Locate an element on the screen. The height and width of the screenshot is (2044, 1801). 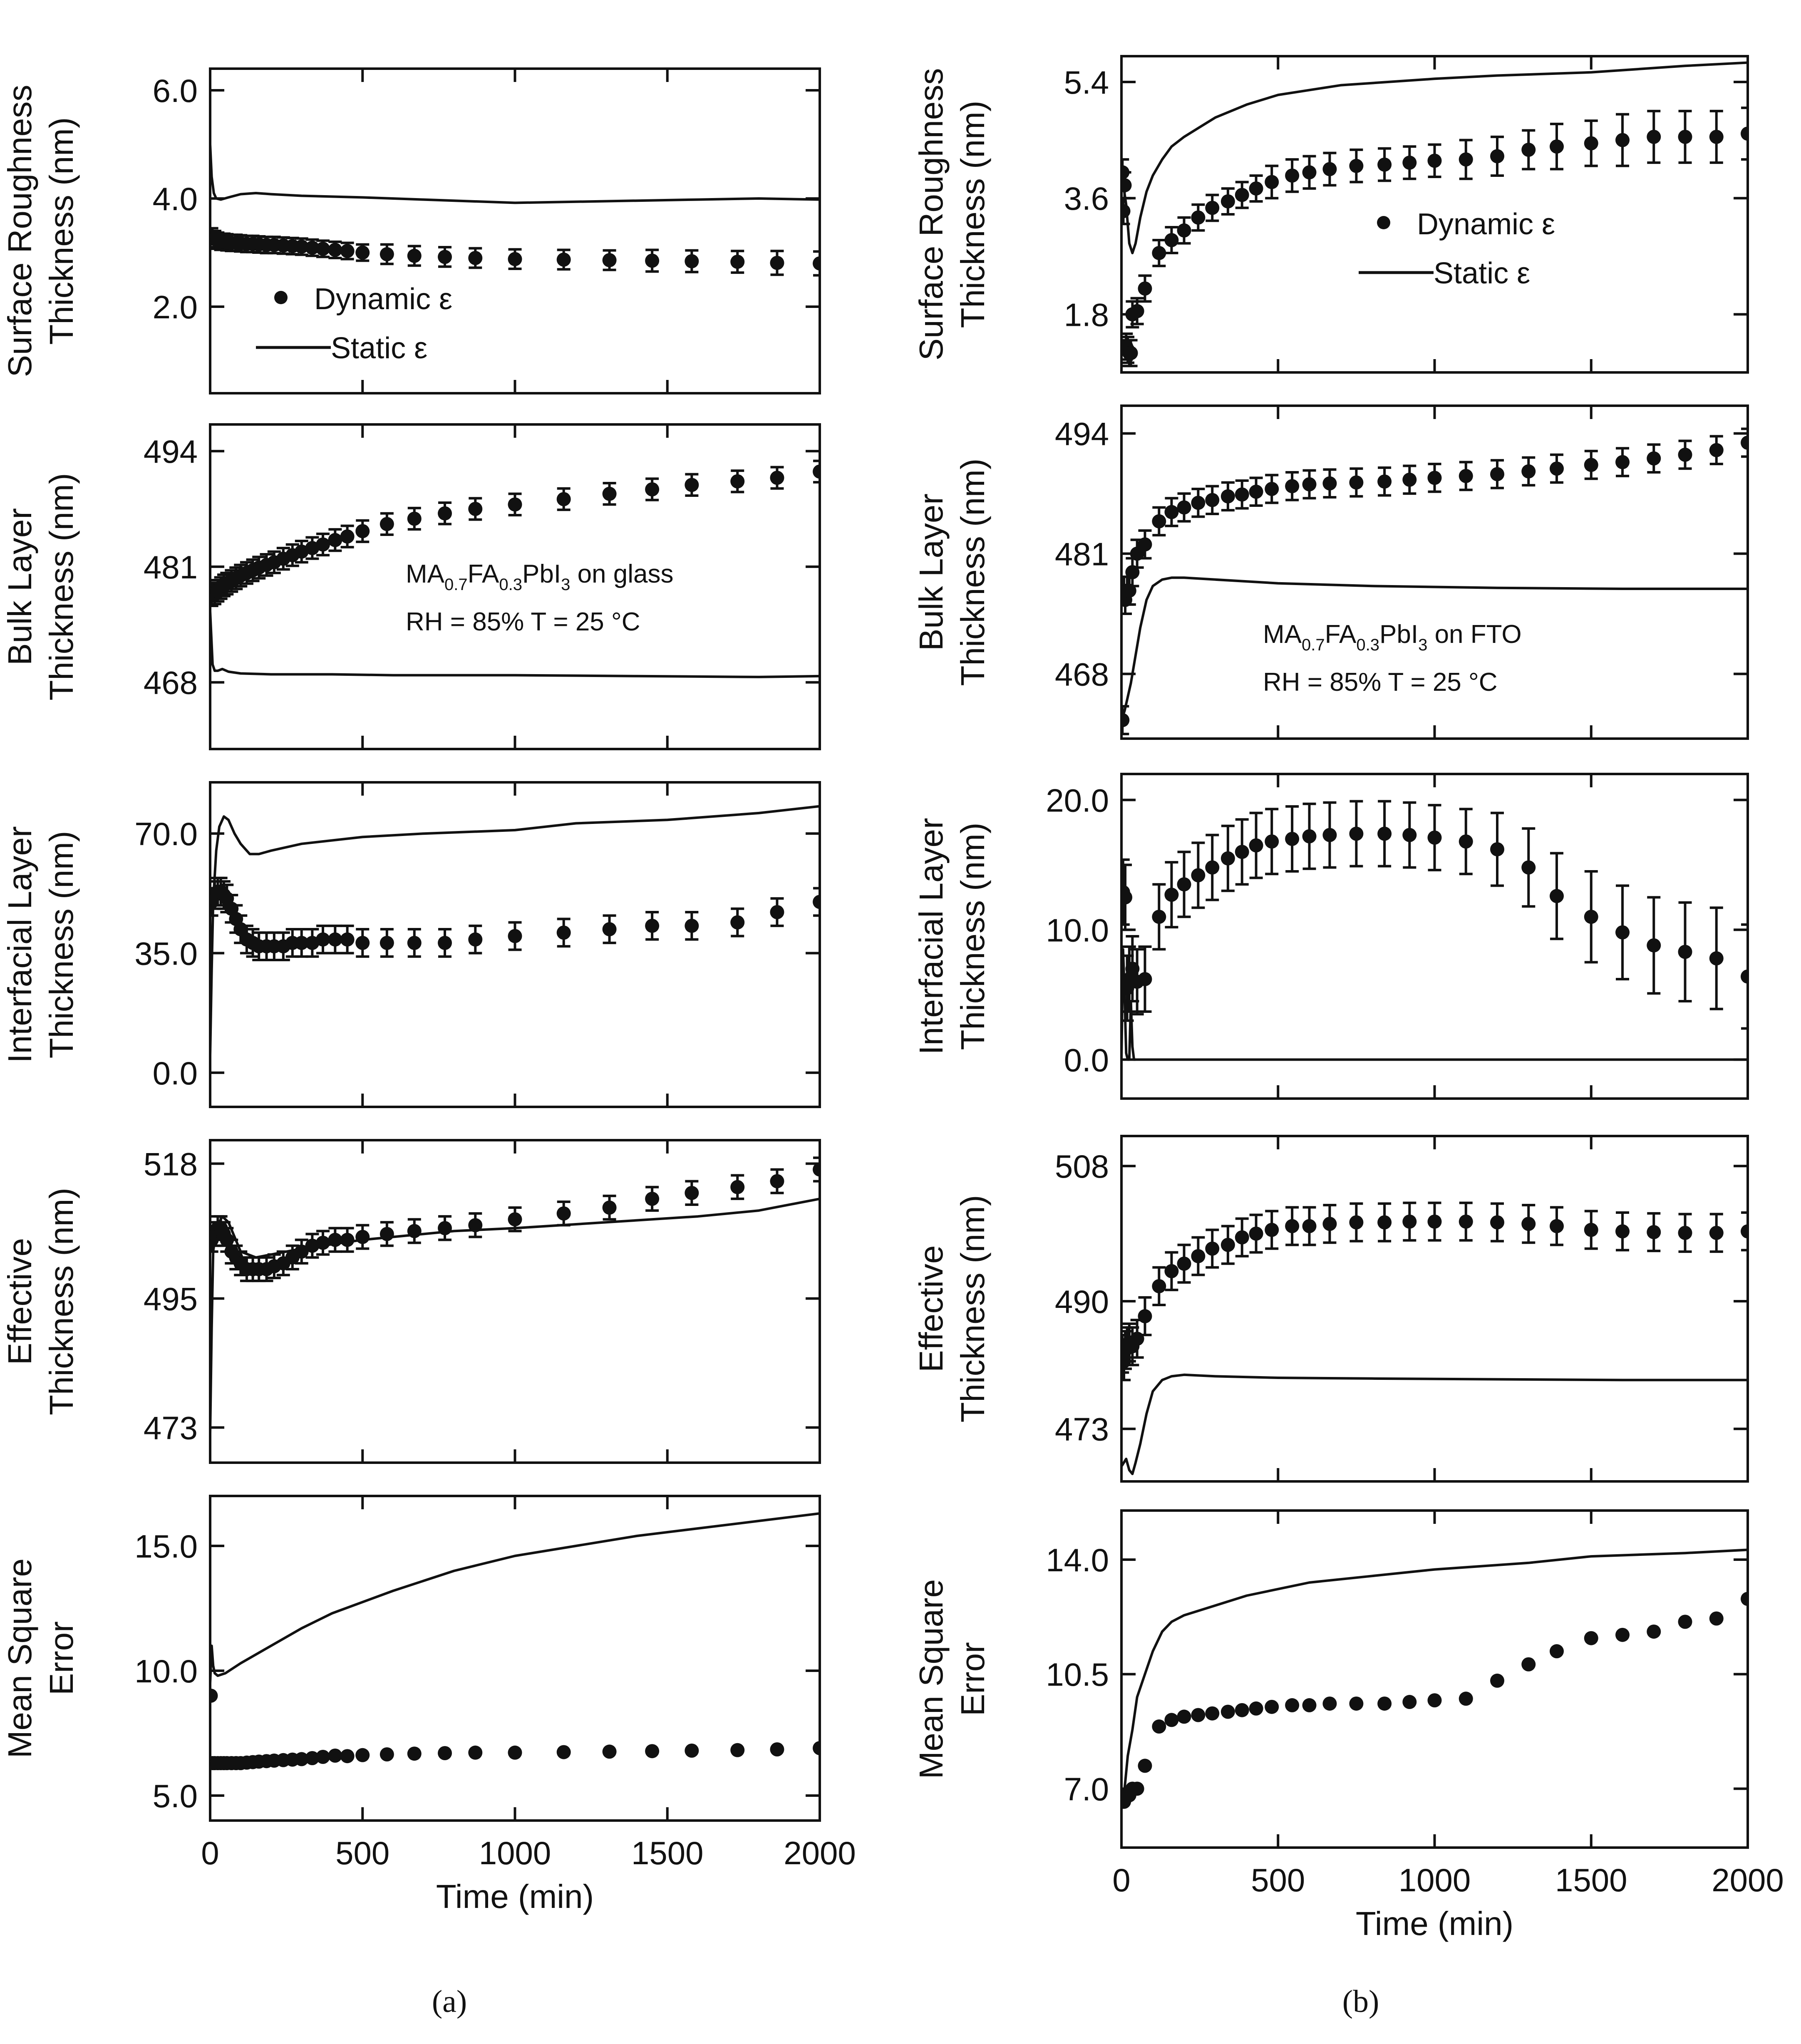
y-tick-label: 35.0 is located at coordinates (166, 954).